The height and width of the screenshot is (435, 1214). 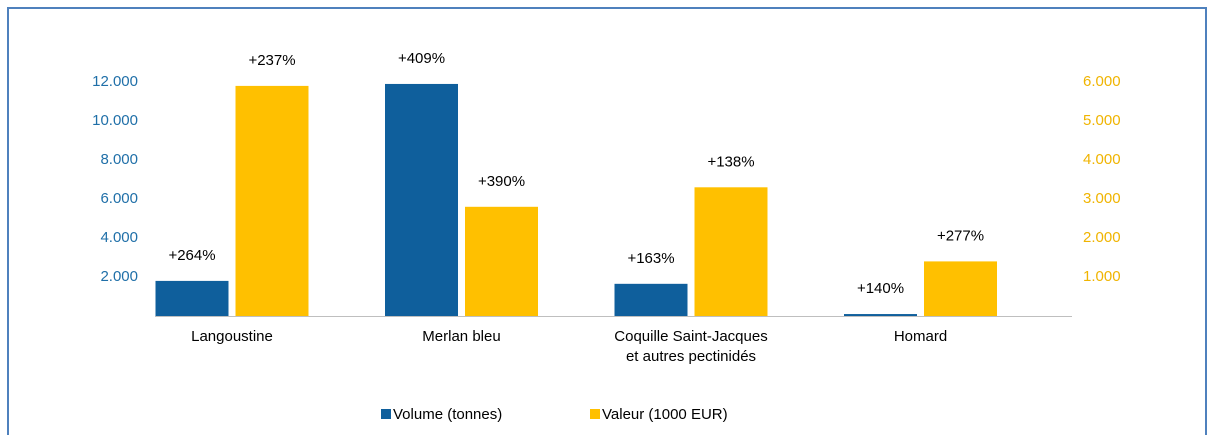 What do you see at coordinates (1102, 276) in the screenshot?
I see `y2-tick-label: 1.000` at bounding box center [1102, 276].